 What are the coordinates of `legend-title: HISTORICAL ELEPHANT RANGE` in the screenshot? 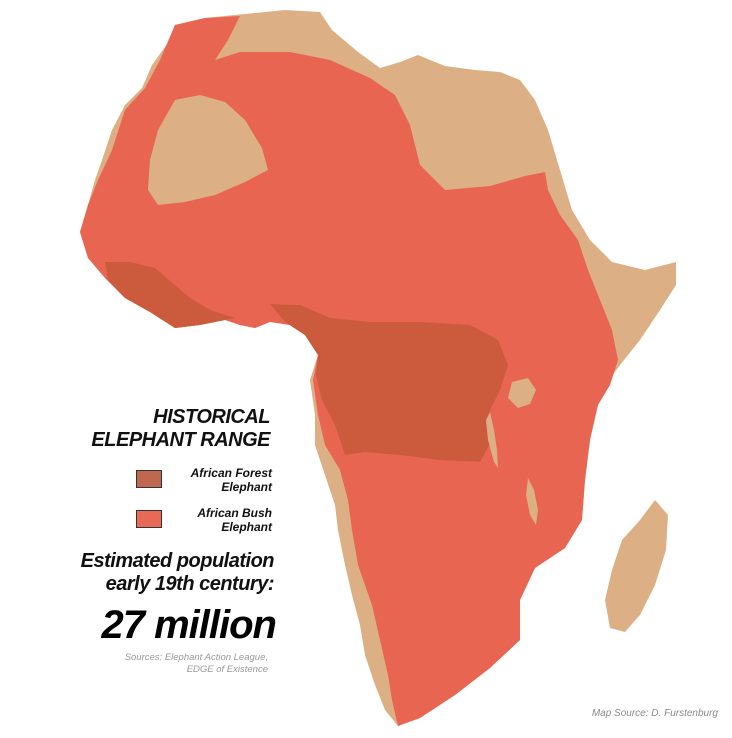 It's located at (155, 429).